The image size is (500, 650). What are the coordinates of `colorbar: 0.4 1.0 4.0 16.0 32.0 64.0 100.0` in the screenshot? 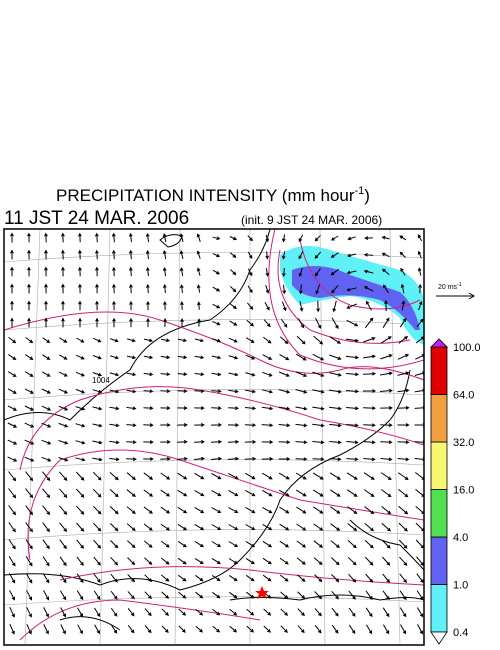 It's located at (455, 491).